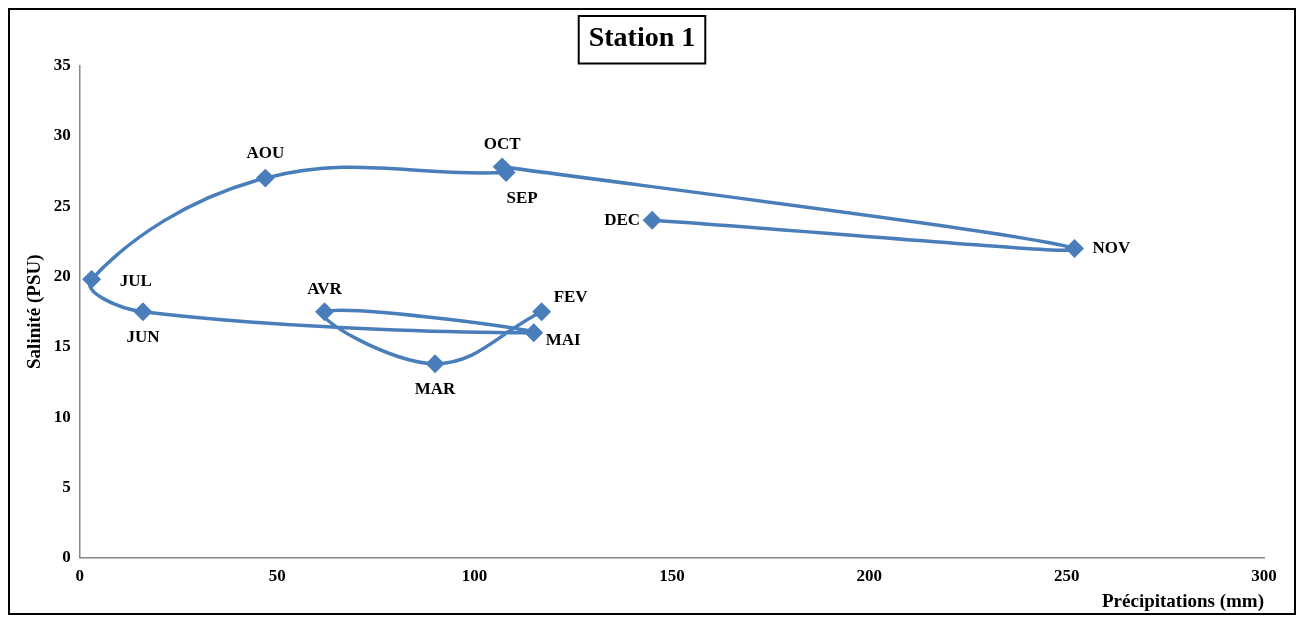 Image resolution: width=1302 pixels, height=621 pixels. What do you see at coordinates (474, 576) in the screenshot?
I see `x-tick-label: 100` at bounding box center [474, 576].